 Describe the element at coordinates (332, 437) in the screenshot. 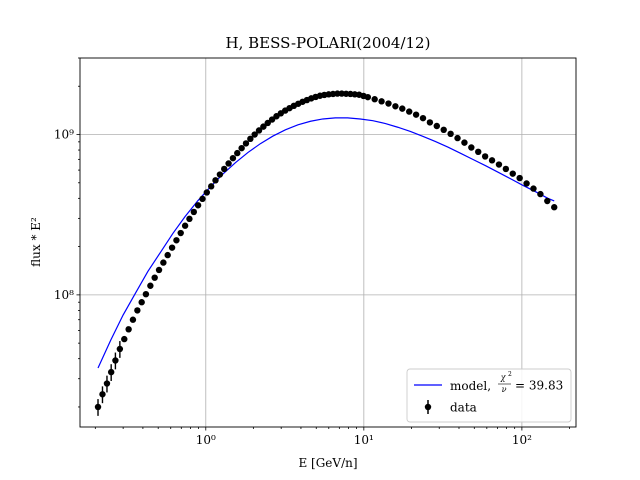

I see `x-axis: 10⁰ 10¹ 10²` at that location.